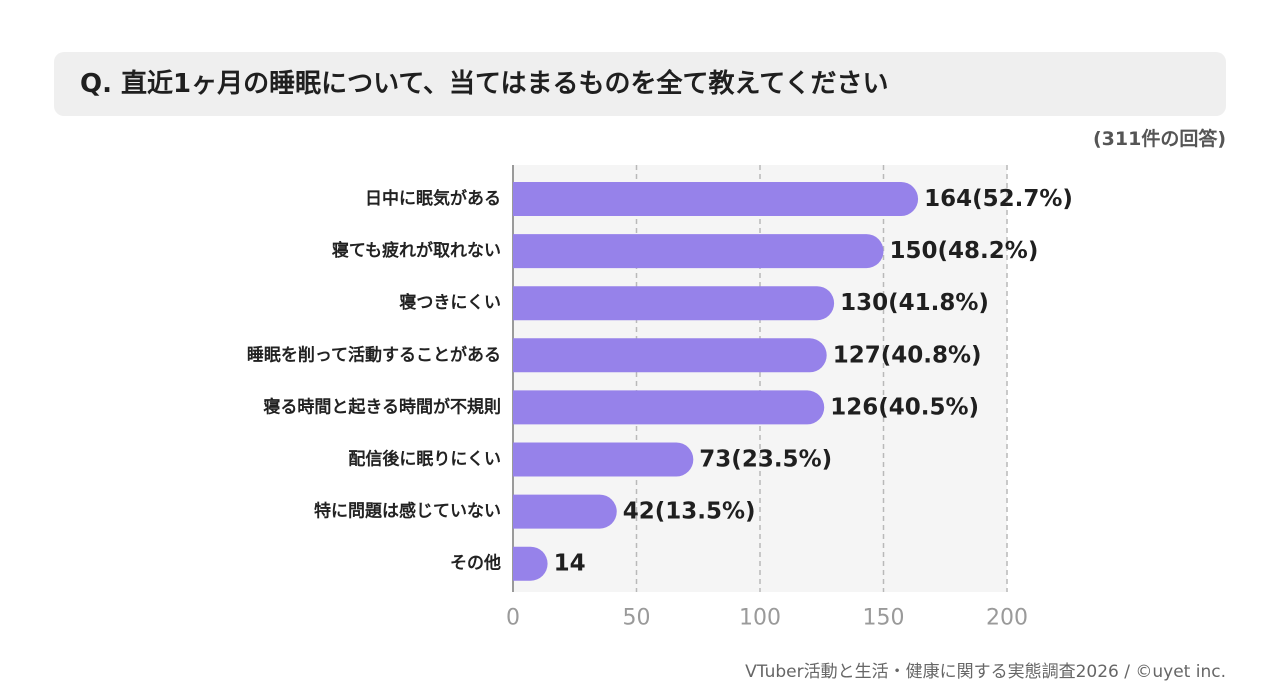 The height and width of the screenshot is (691, 1280). I want to click on x-tick-label: 0, so click(513, 618).